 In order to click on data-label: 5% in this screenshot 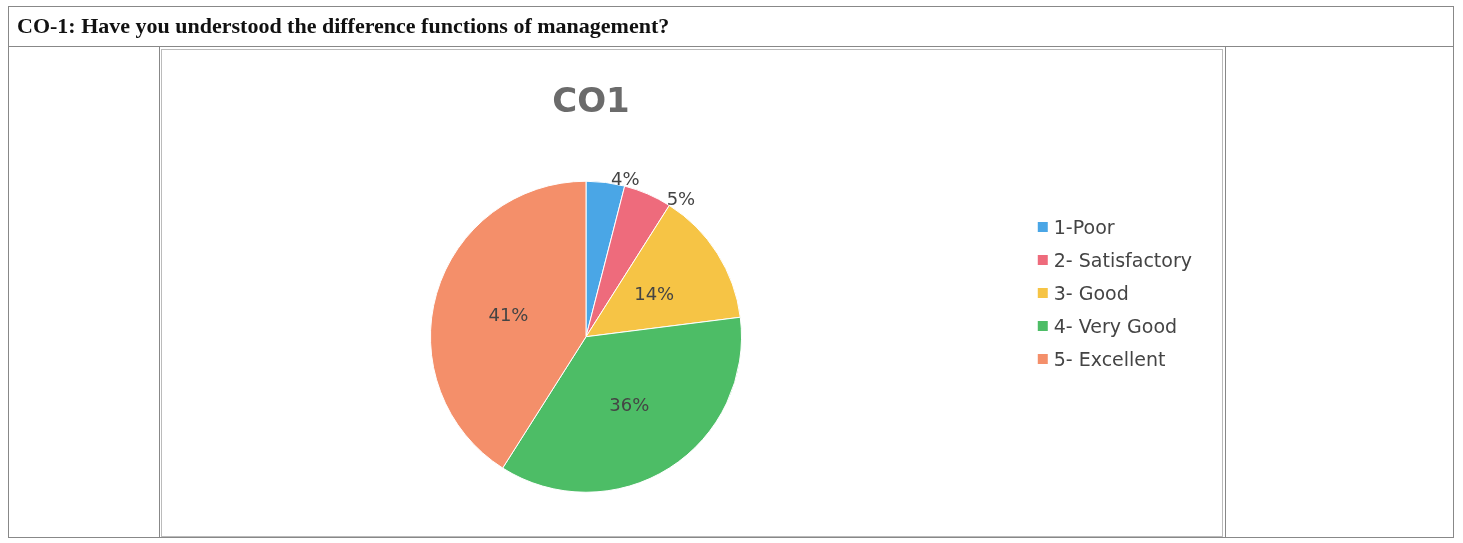, I will do `click(681, 198)`.